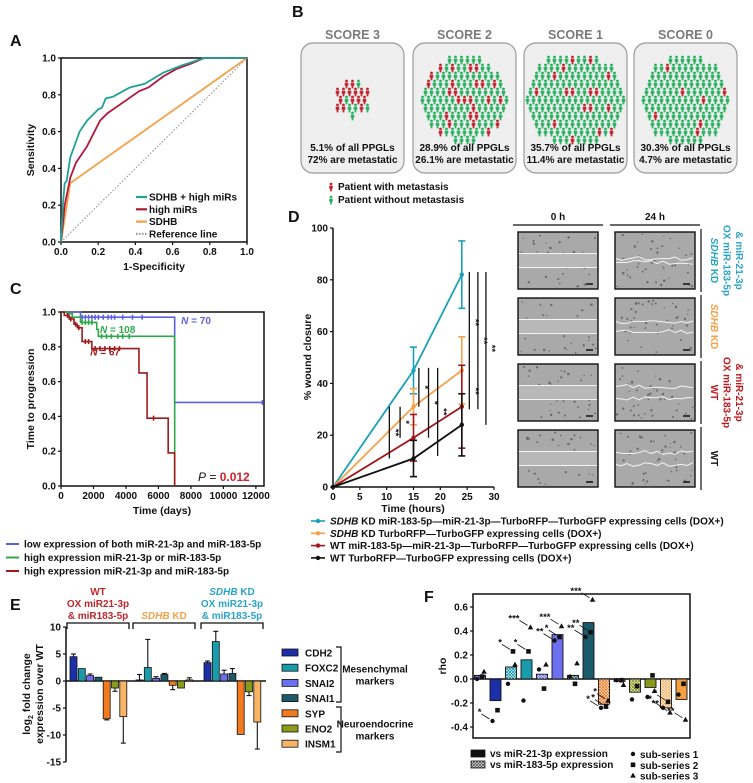 The height and width of the screenshot is (783, 753). I want to click on wound-edge, so click(654, 398).